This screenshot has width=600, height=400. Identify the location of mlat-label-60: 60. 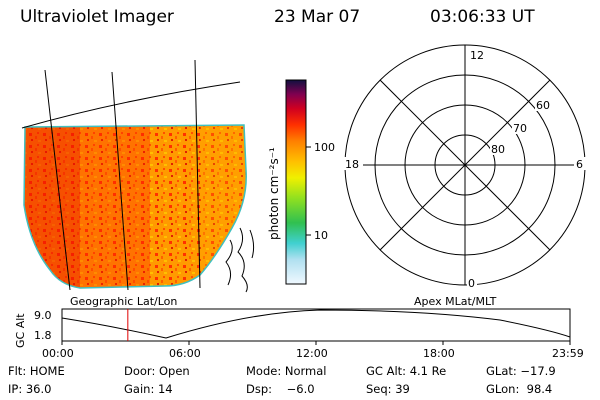
(543, 105).